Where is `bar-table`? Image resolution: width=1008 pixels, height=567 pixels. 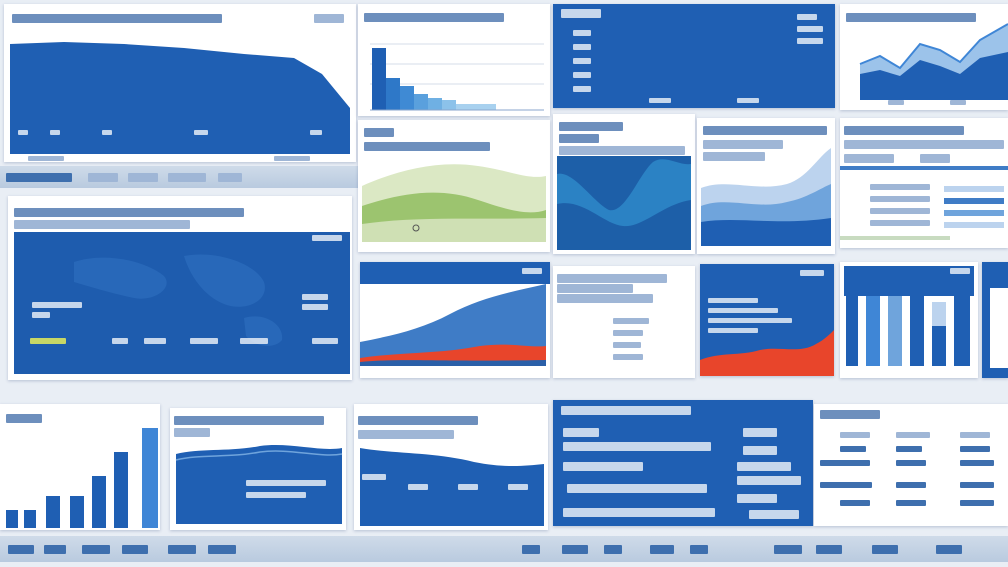 bar-table is located at coordinates (922, 213).